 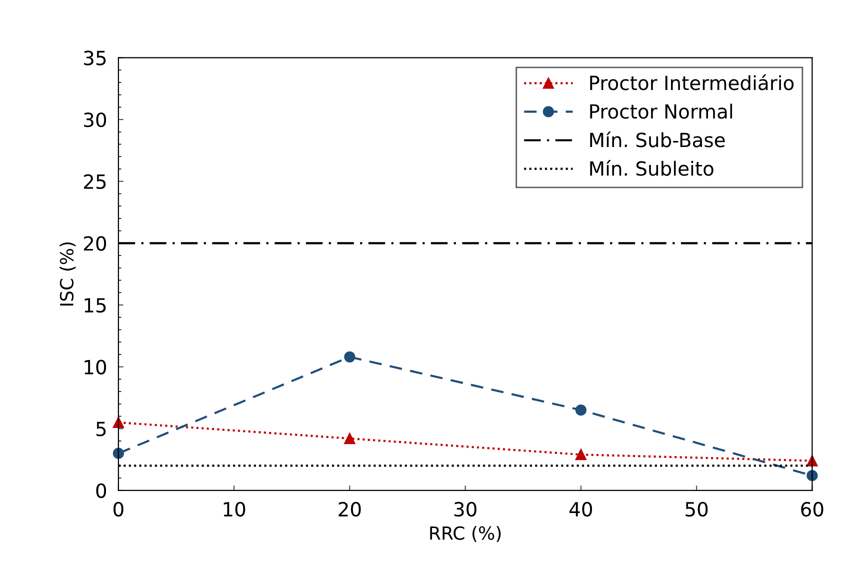 What do you see at coordinates (119, 509) in the screenshot?
I see `x-tick-label: 0` at bounding box center [119, 509].